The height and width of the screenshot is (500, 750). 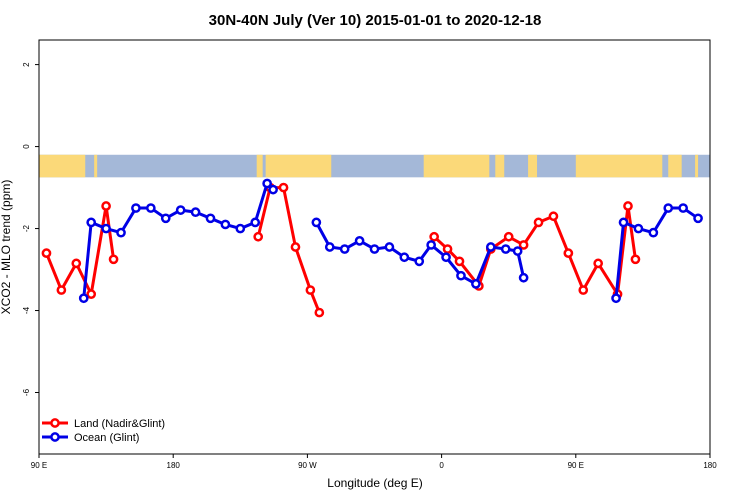 I want to click on y-axis-label: XCO2 - MLO trend (ppm), so click(x=6, y=247).